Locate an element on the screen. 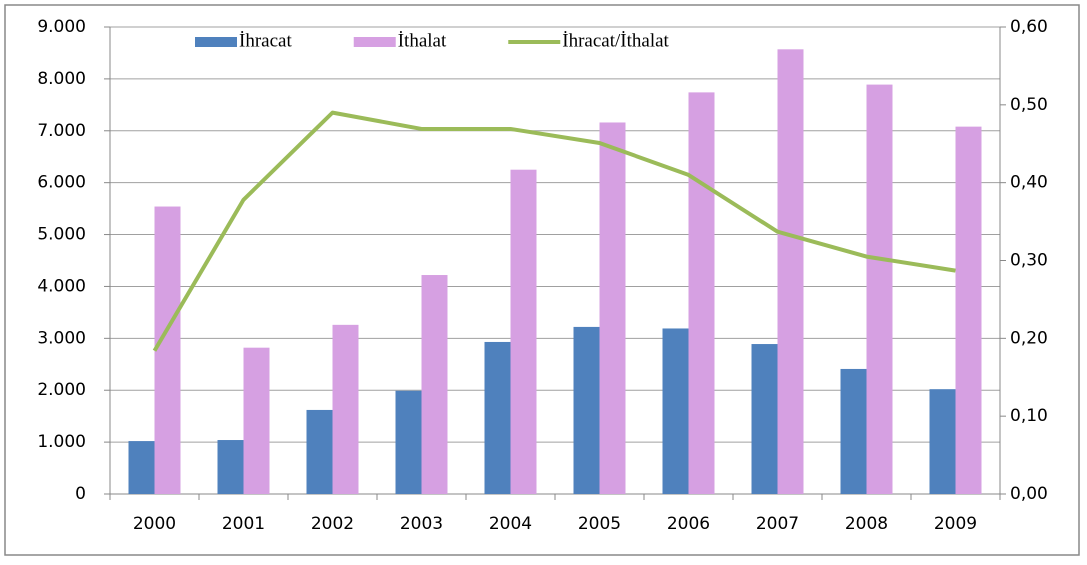  x-tick-label: 2008 is located at coordinates (866, 524).